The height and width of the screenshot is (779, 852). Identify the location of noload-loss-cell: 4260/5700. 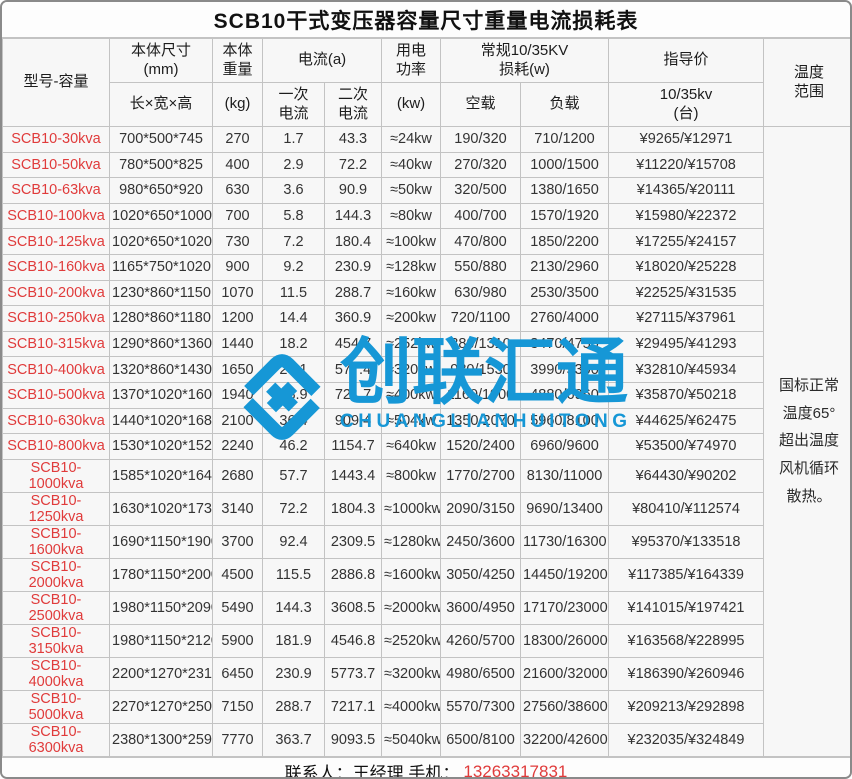
(480, 640).